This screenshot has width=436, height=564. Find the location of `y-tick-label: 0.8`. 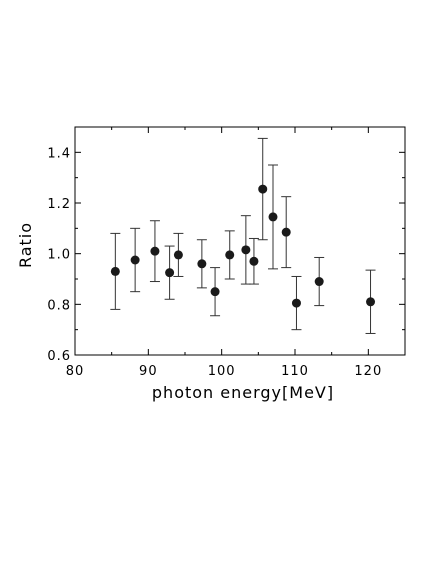

y-tick-label: 0.8 is located at coordinates (59, 305).